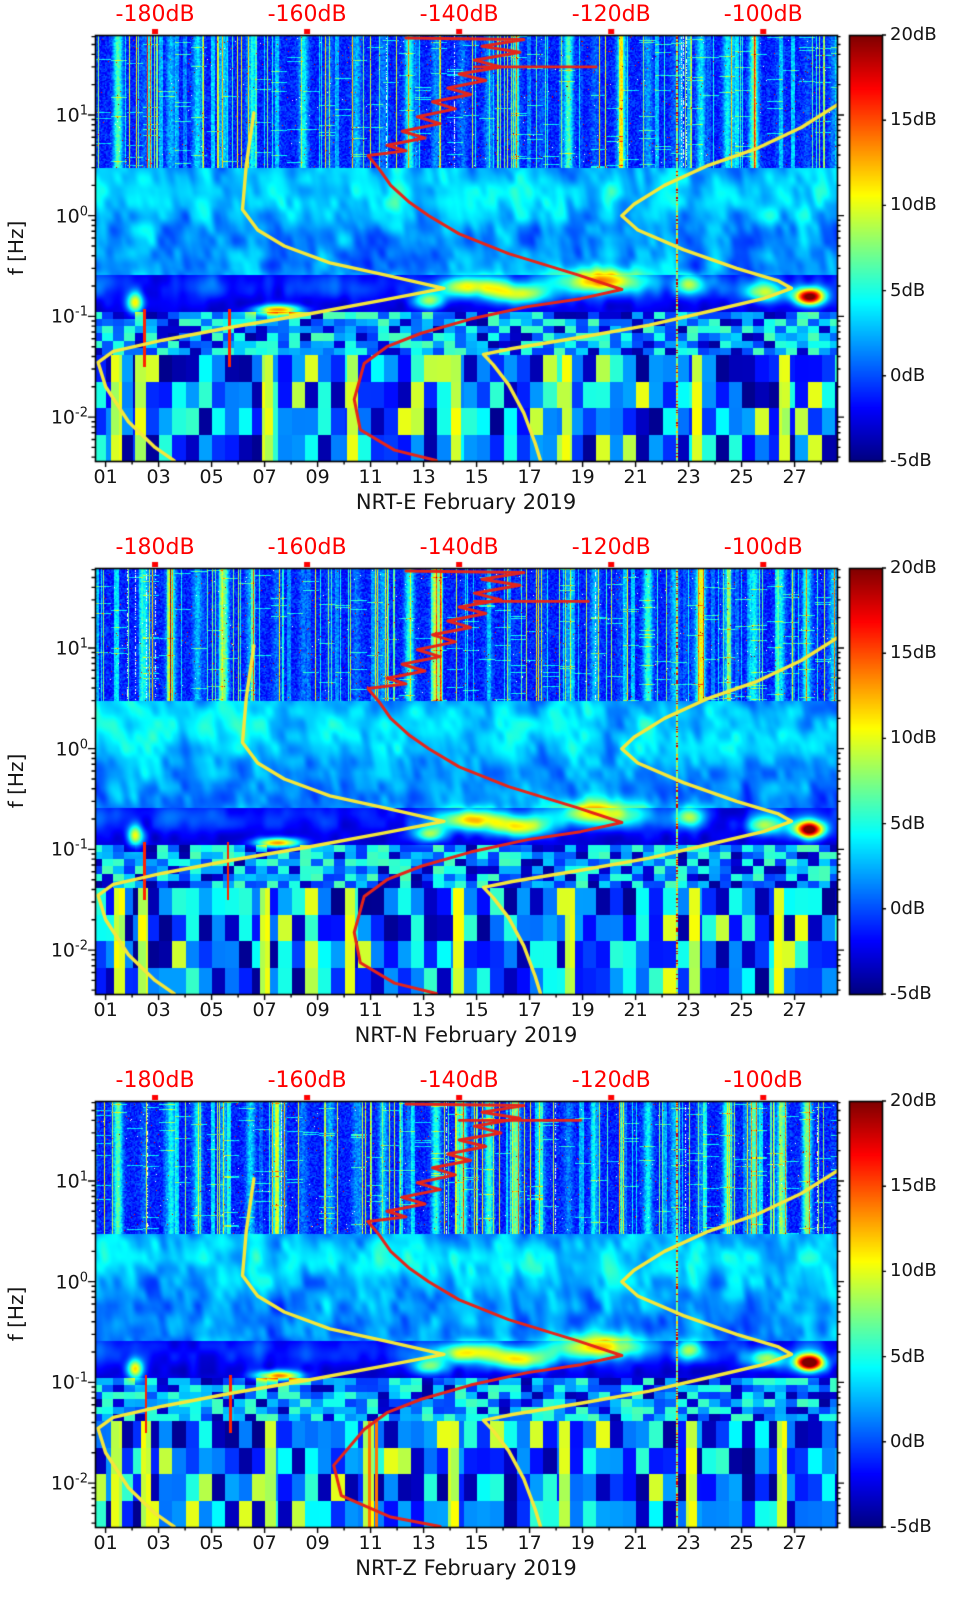  I want to click on x-tick-label: 05, so click(211, 1010).